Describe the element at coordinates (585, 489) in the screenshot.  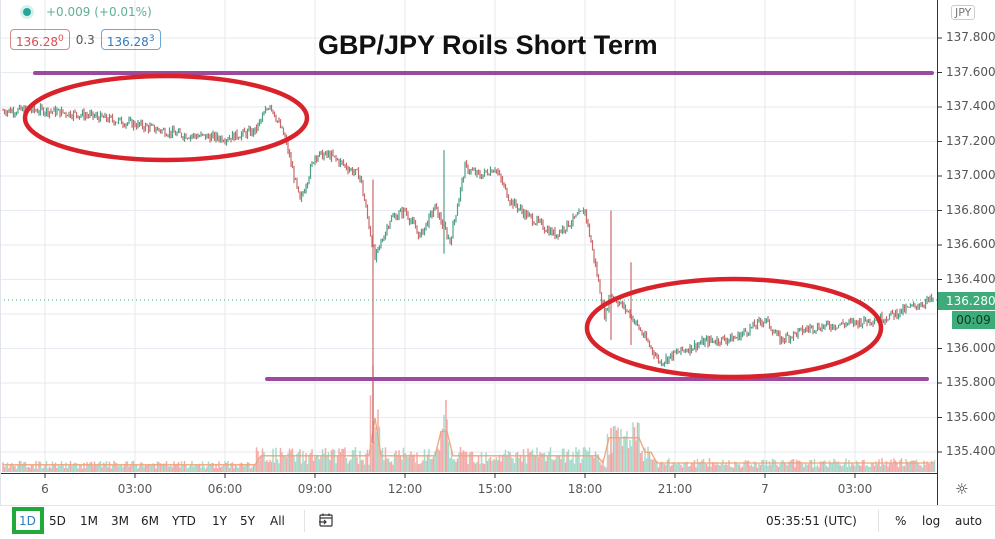
I see `time-tick-label: 18:00` at that location.